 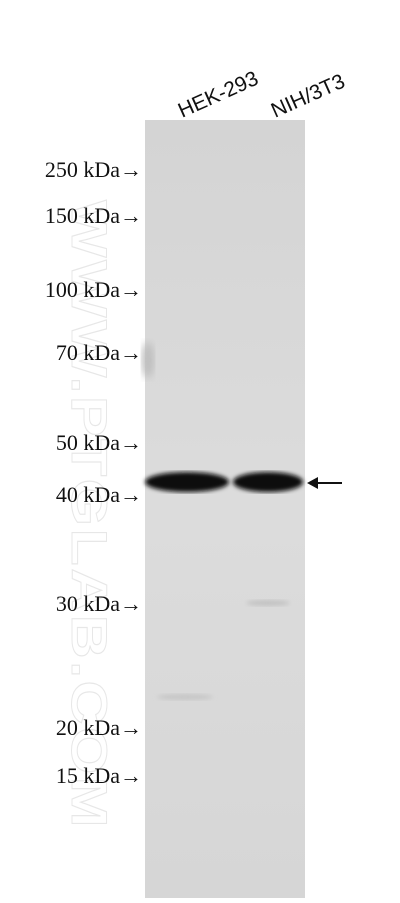 I want to click on marker-label: 100 kDa→, so click(x=93, y=289).